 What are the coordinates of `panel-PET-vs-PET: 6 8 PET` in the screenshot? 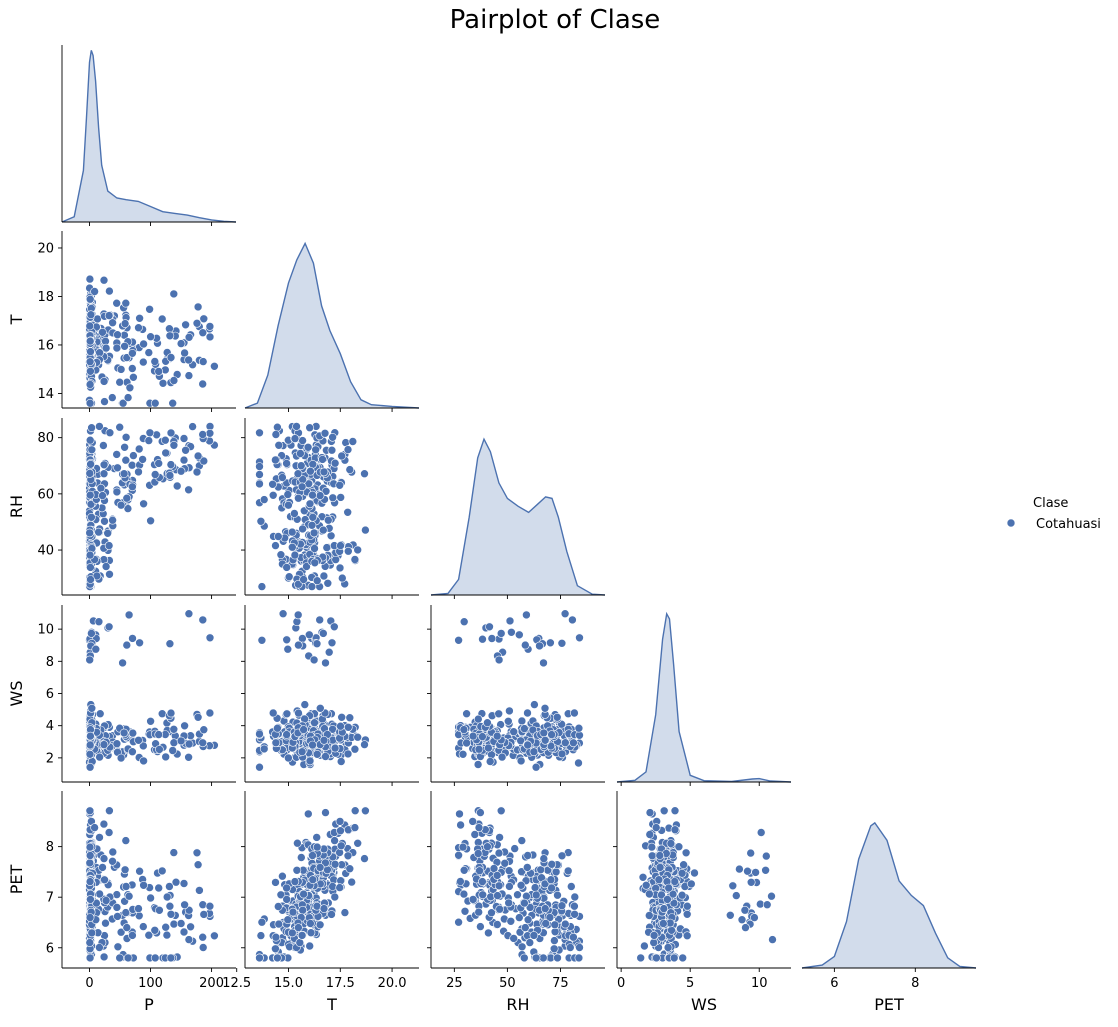 It's located at (889, 917).